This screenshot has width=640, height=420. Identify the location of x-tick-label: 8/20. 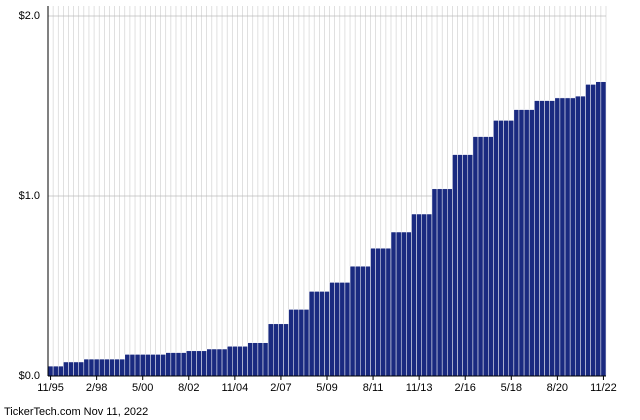
(557, 388).